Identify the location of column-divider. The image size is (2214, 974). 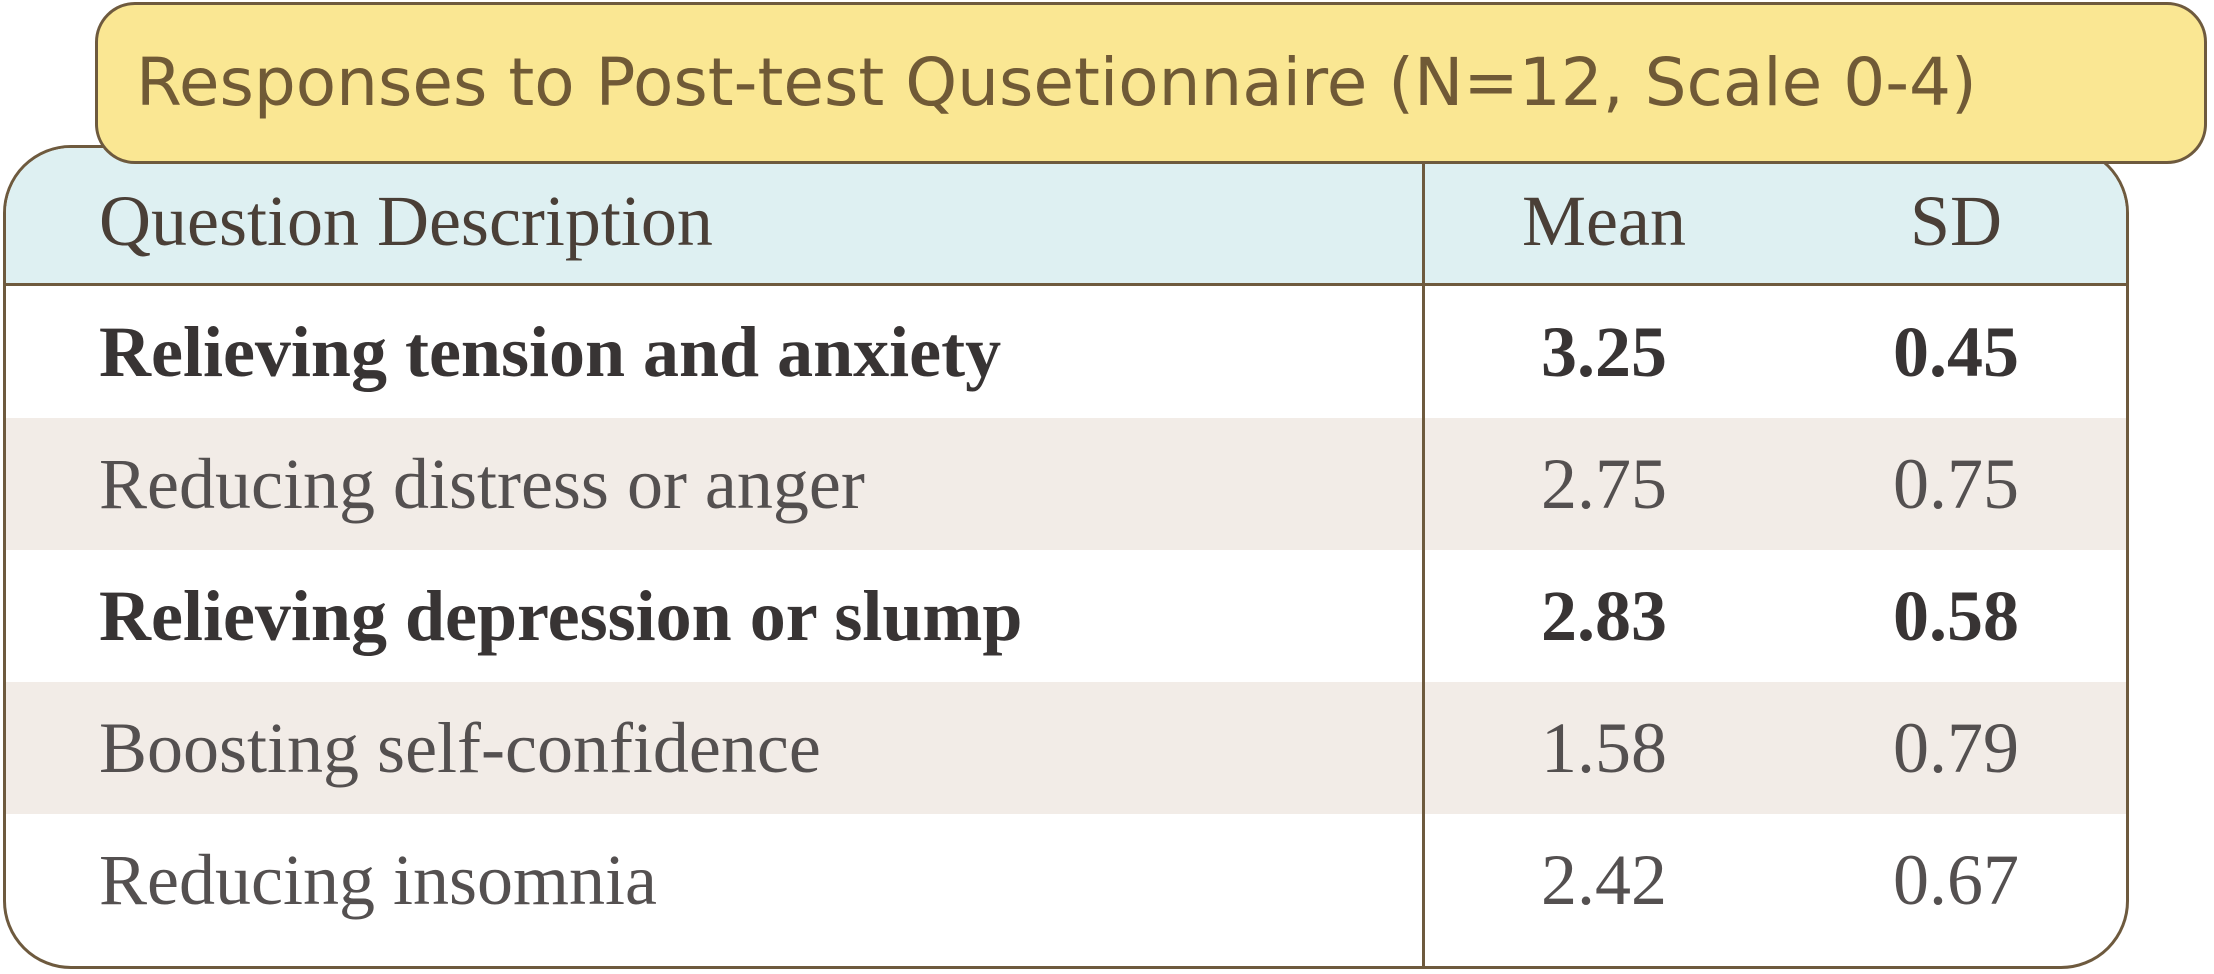
(1423, 557).